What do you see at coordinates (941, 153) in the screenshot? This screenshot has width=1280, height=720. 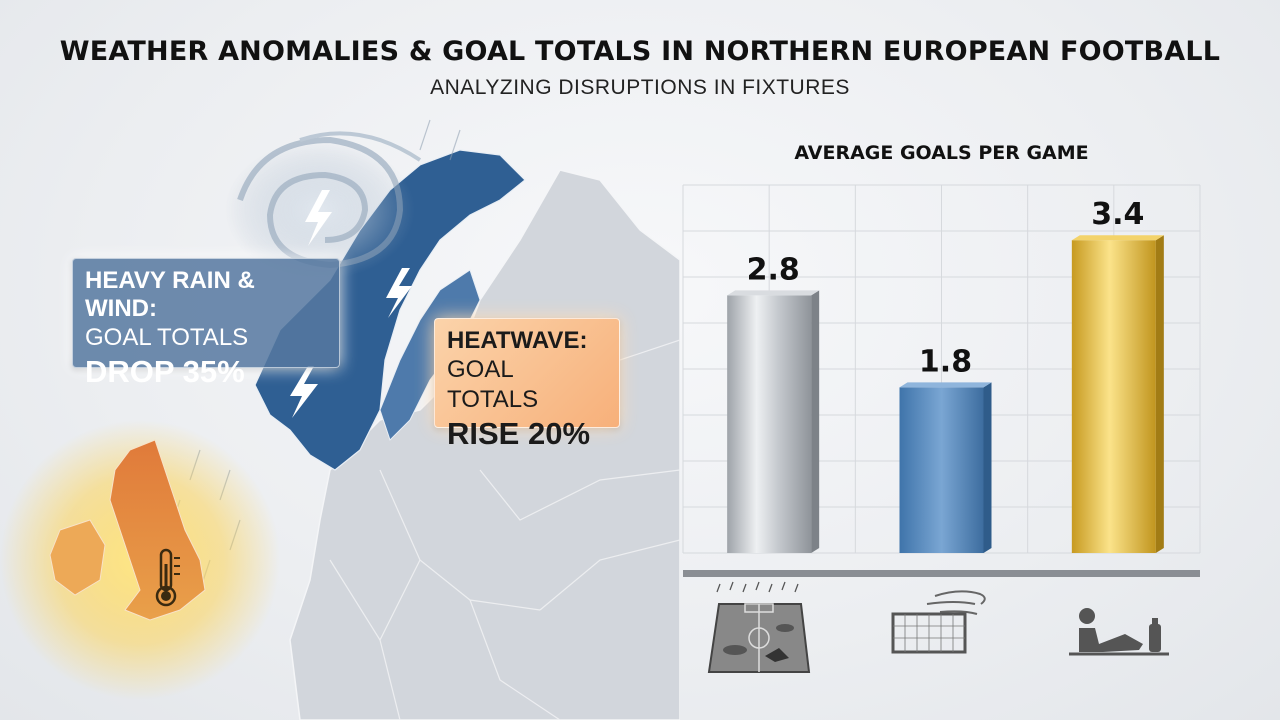 I see `chart-title: AVERAGE GOALS PER GAME` at bounding box center [941, 153].